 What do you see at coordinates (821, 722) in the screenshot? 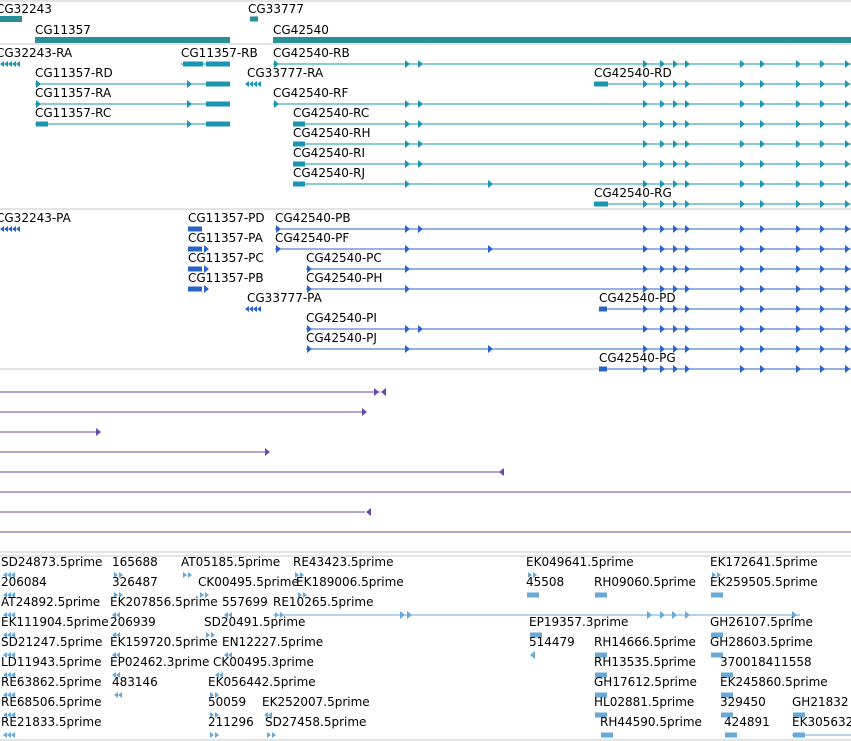
I see `est-label: EK305632` at bounding box center [821, 722].